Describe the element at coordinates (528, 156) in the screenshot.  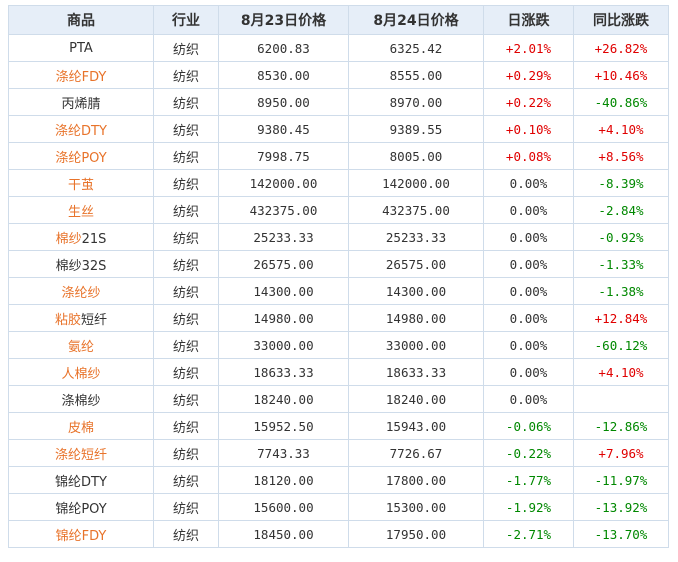
I see `daily-change-cell: +0.08%` at that location.